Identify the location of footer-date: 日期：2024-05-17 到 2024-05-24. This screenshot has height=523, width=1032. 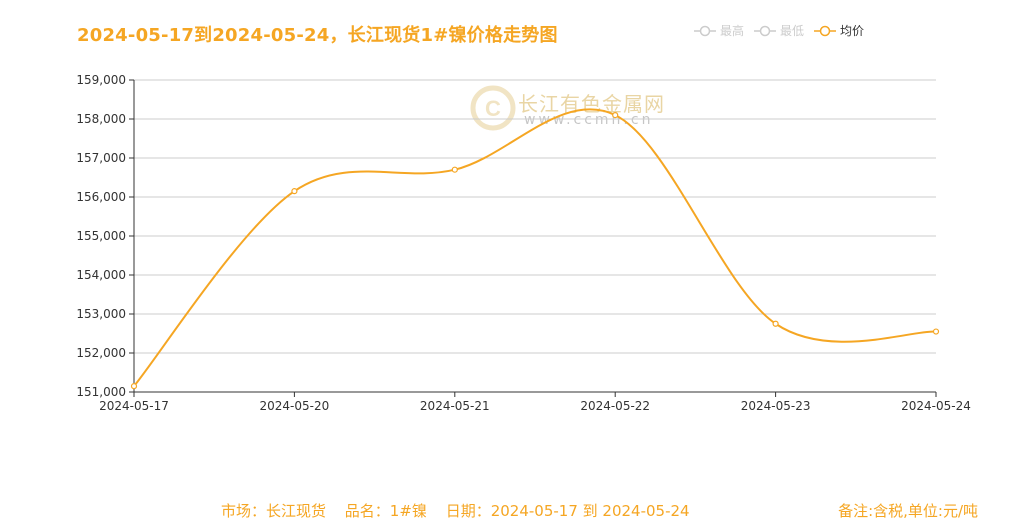
(567, 511).